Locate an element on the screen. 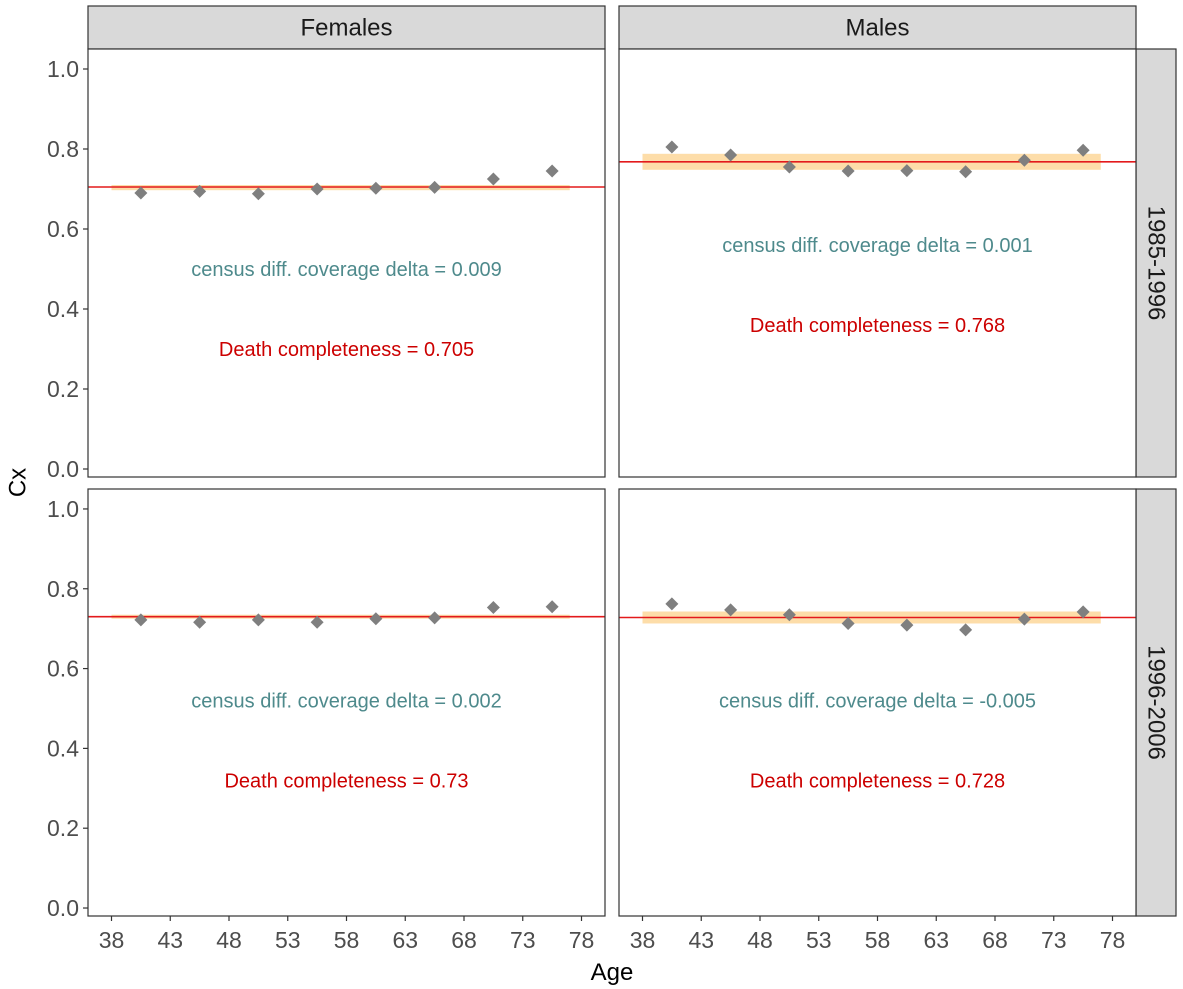  y-axis-title: Cx is located at coordinates (18, 482).